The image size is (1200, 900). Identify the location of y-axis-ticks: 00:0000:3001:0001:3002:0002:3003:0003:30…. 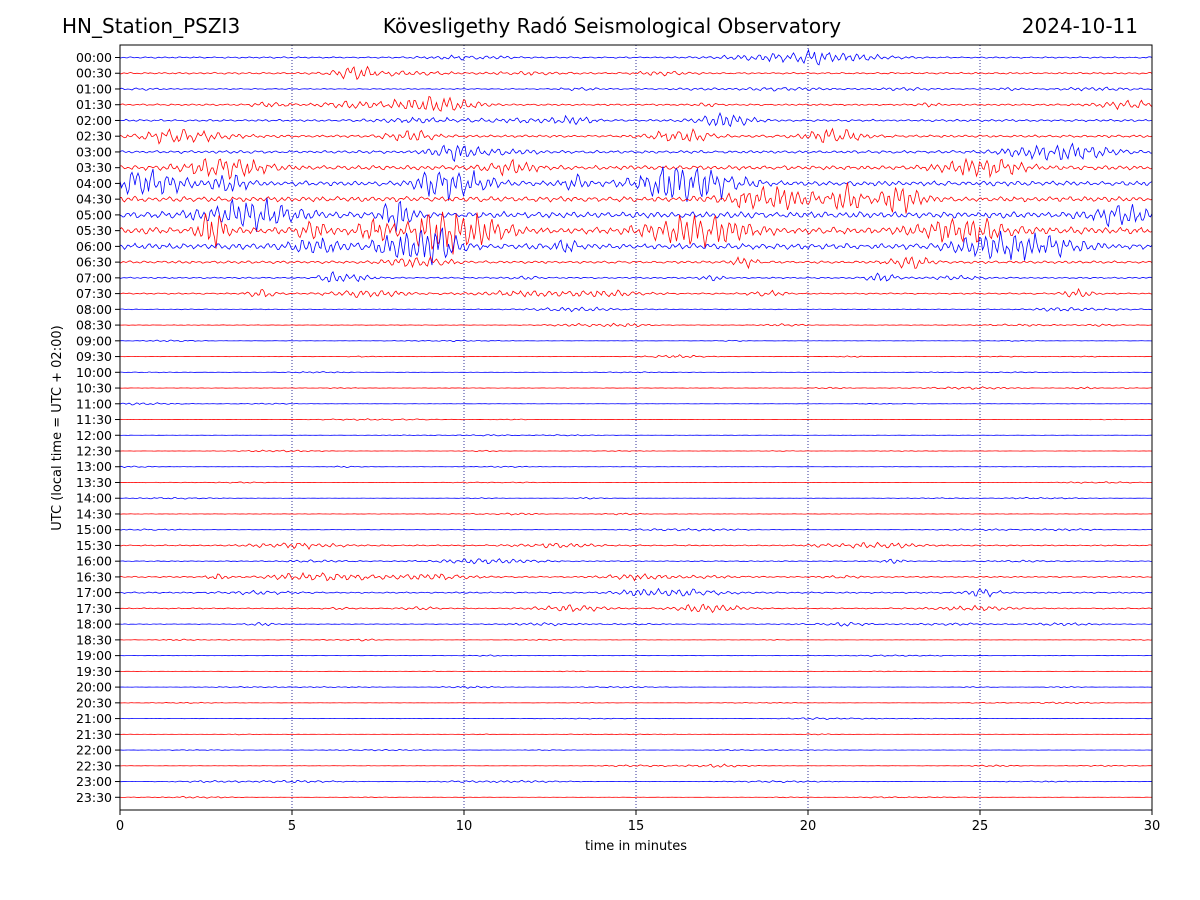
(98, 427).